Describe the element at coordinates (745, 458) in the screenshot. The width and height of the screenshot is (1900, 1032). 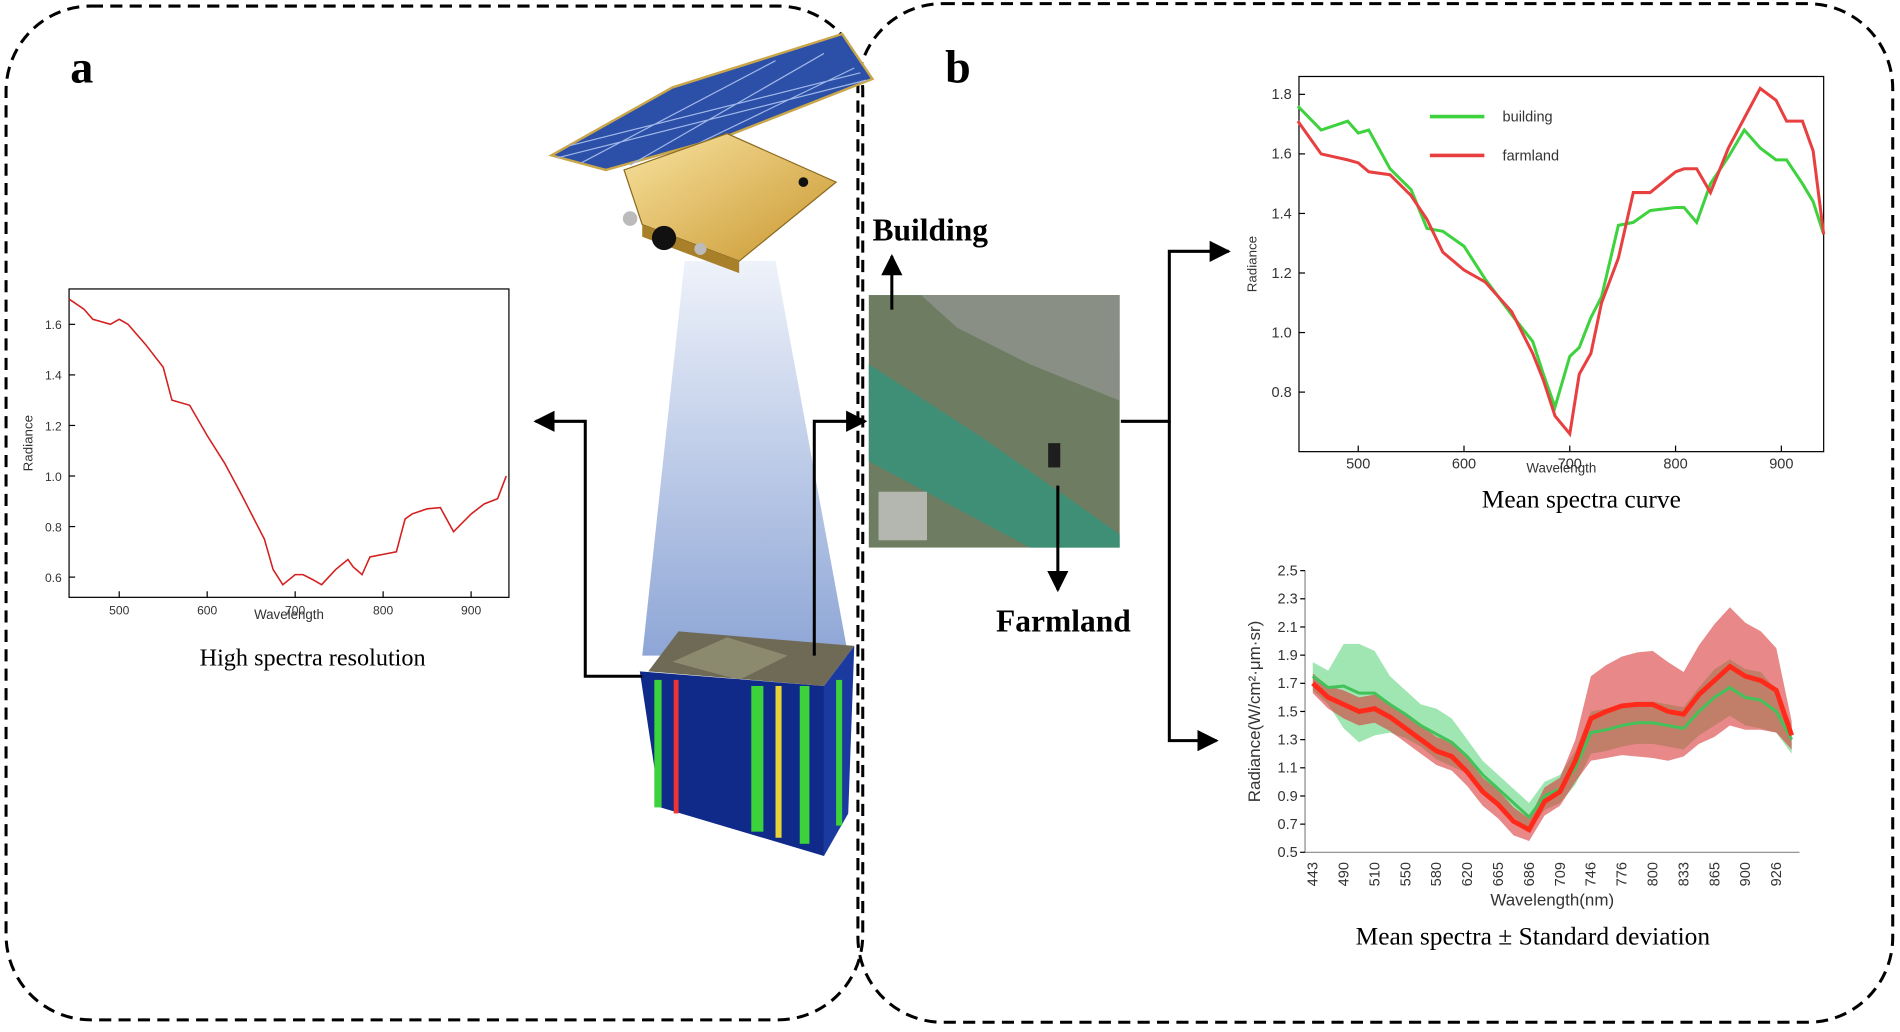
I see `sensor-beam` at that location.